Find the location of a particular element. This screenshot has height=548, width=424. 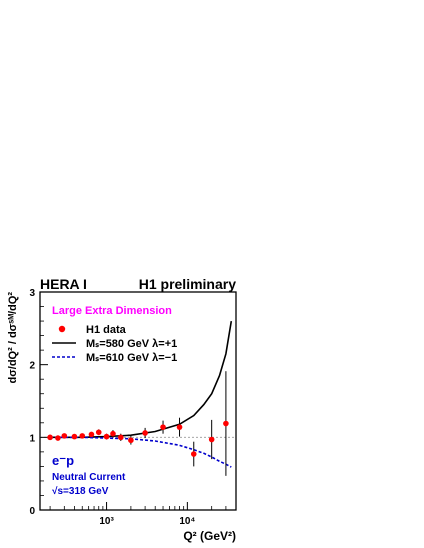

curve-ms610-lambda-minus is located at coordinates (141, 452).